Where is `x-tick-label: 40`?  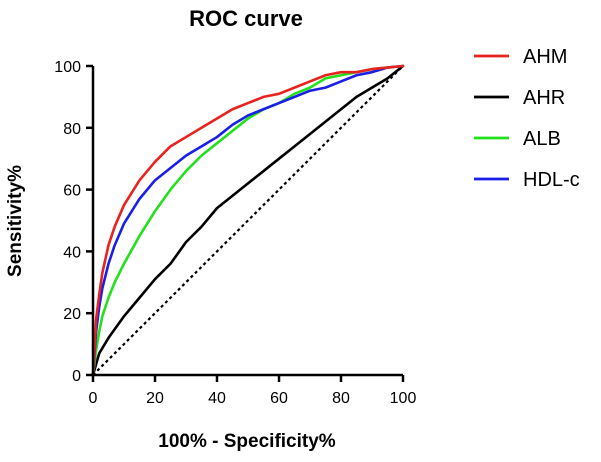
x-tick-label: 40 is located at coordinates (217, 398).